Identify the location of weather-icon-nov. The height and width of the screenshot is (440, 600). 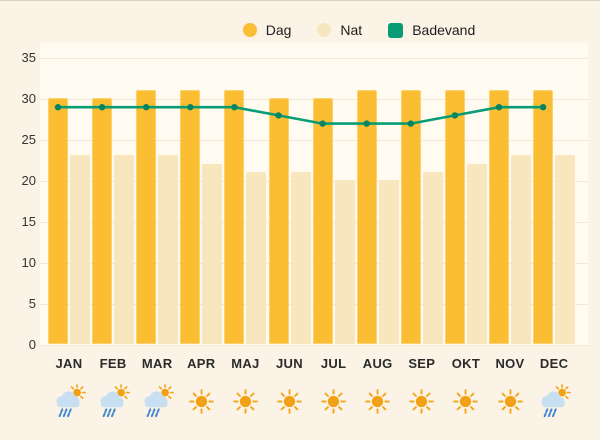
(510, 401).